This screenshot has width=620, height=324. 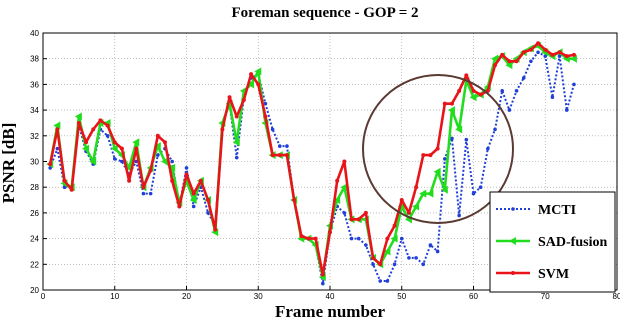 What do you see at coordinates (34, 290) in the screenshot?
I see `y-tick-label: 20` at bounding box center [34, 290].